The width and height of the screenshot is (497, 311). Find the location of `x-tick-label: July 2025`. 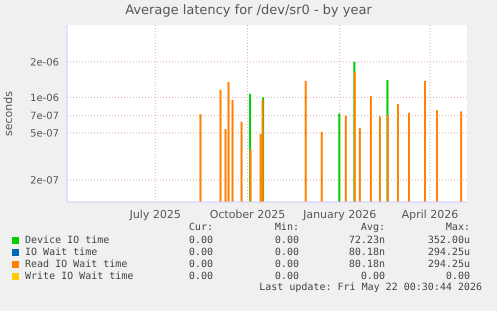

x-tick-label: July 2025 is located at coordinates (154, 214).